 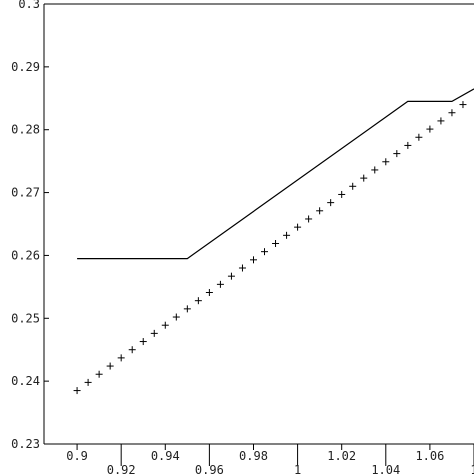 I want to click on y-tick-label: 0.3, so click(x=29, y=5).